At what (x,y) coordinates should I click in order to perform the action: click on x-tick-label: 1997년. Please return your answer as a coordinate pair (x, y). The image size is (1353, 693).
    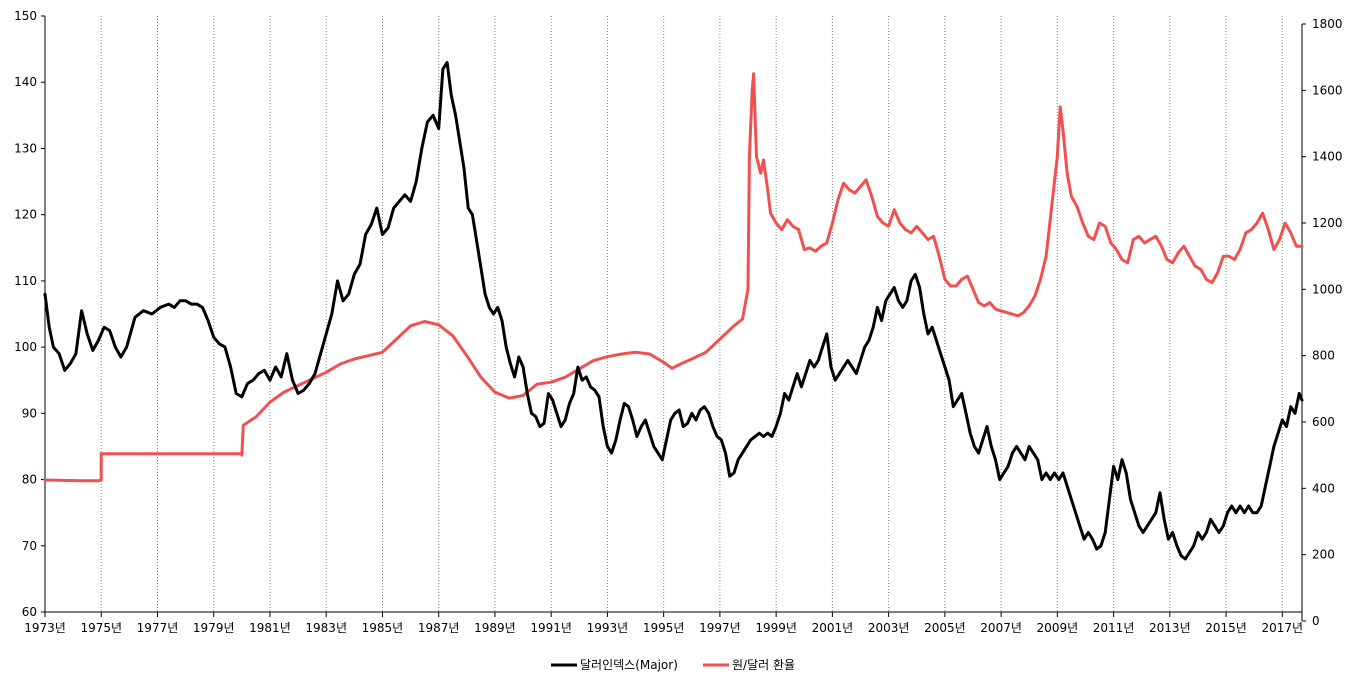
    Looking at the image, I should click on (720, 628).